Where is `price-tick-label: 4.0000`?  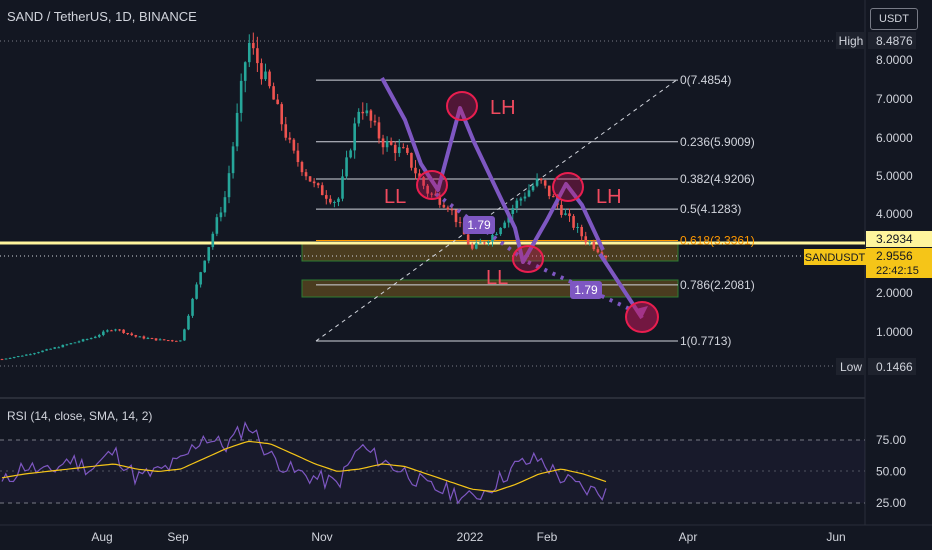 price-tick-label: 4.0000 is located at coordinates (894, 214).